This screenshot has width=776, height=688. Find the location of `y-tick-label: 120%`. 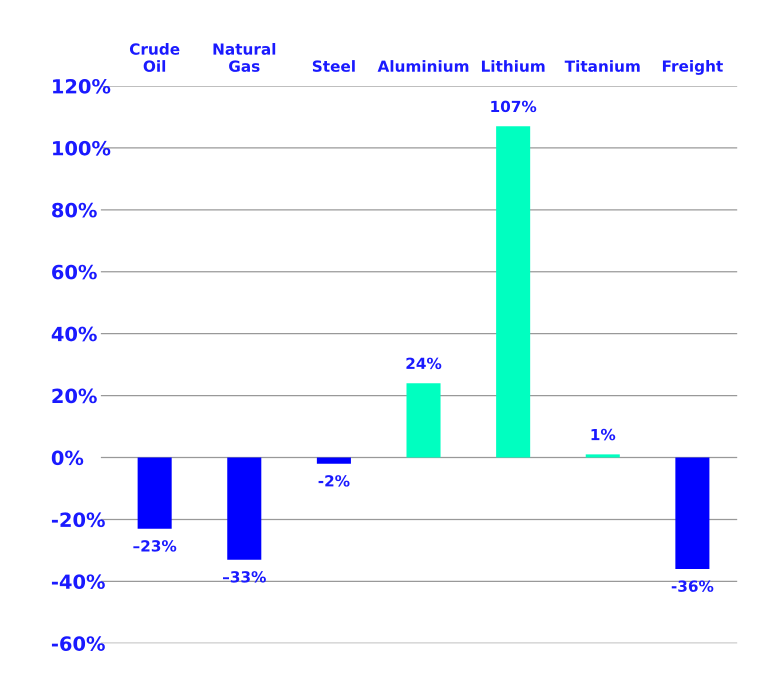

y-tick-label: 120% is located at coordinates (81, 86).